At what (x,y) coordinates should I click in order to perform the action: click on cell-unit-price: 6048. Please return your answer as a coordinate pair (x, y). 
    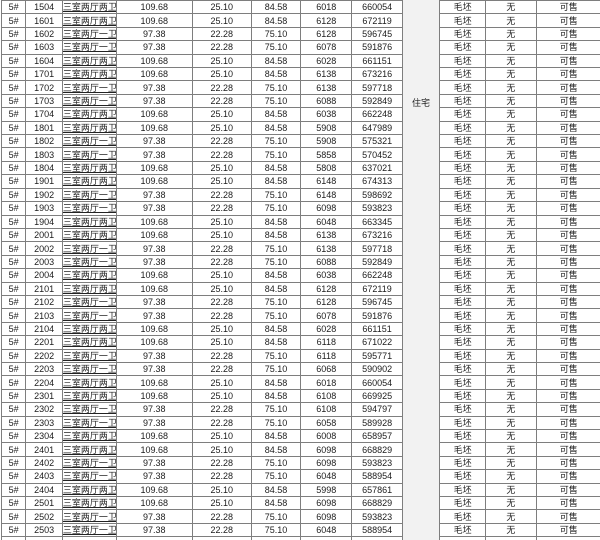
    Looking at the image, I should click on (326, 476).